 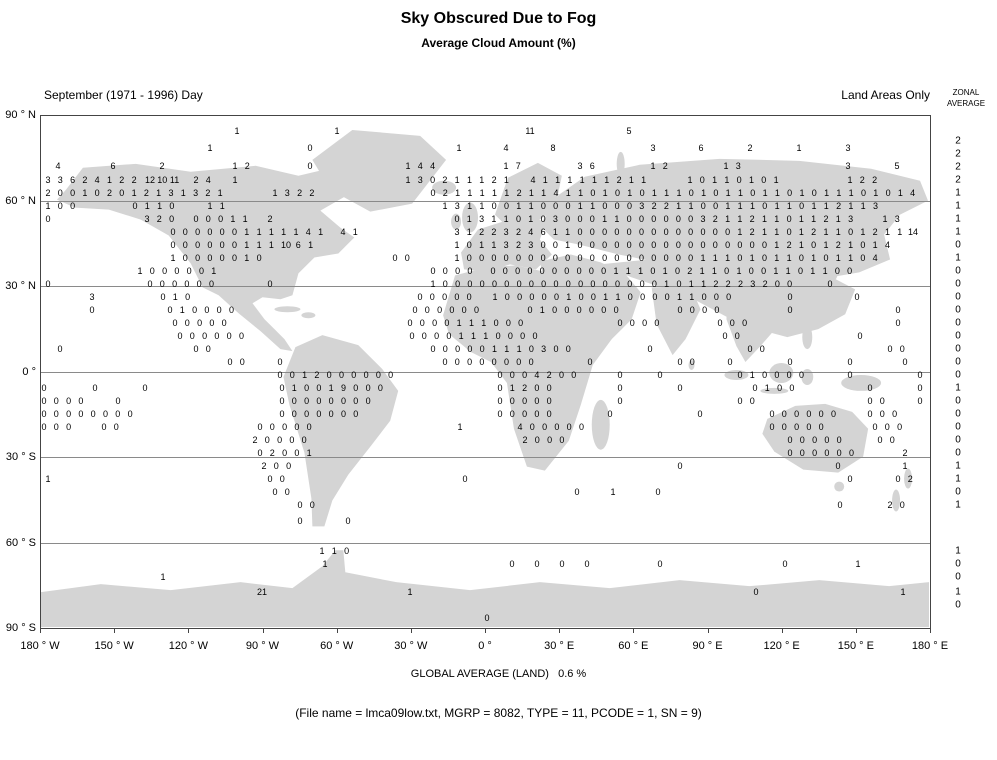 I want to click on grid-value: 4, so click(x=97, y=180).